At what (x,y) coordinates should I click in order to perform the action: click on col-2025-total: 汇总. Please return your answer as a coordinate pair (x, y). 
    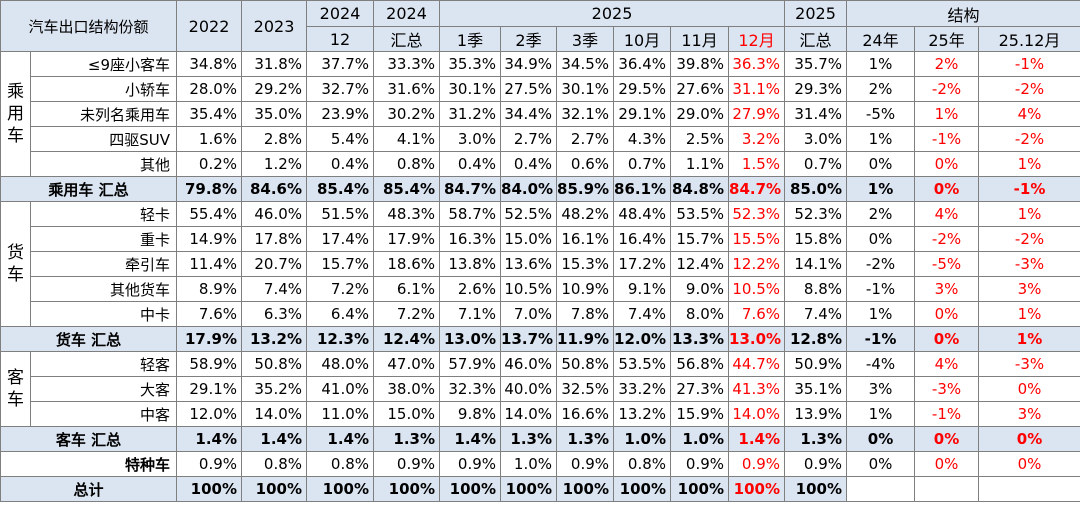
    Looking at the image, I should click on (816, 39).